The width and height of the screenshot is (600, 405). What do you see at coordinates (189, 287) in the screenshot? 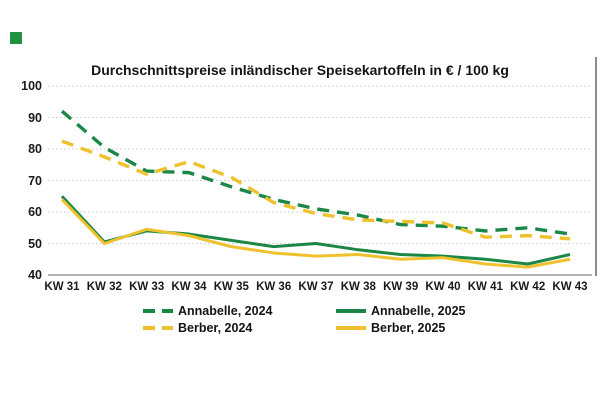
I see `x-tick-label: KW 34` at bounding box center [189, 287].